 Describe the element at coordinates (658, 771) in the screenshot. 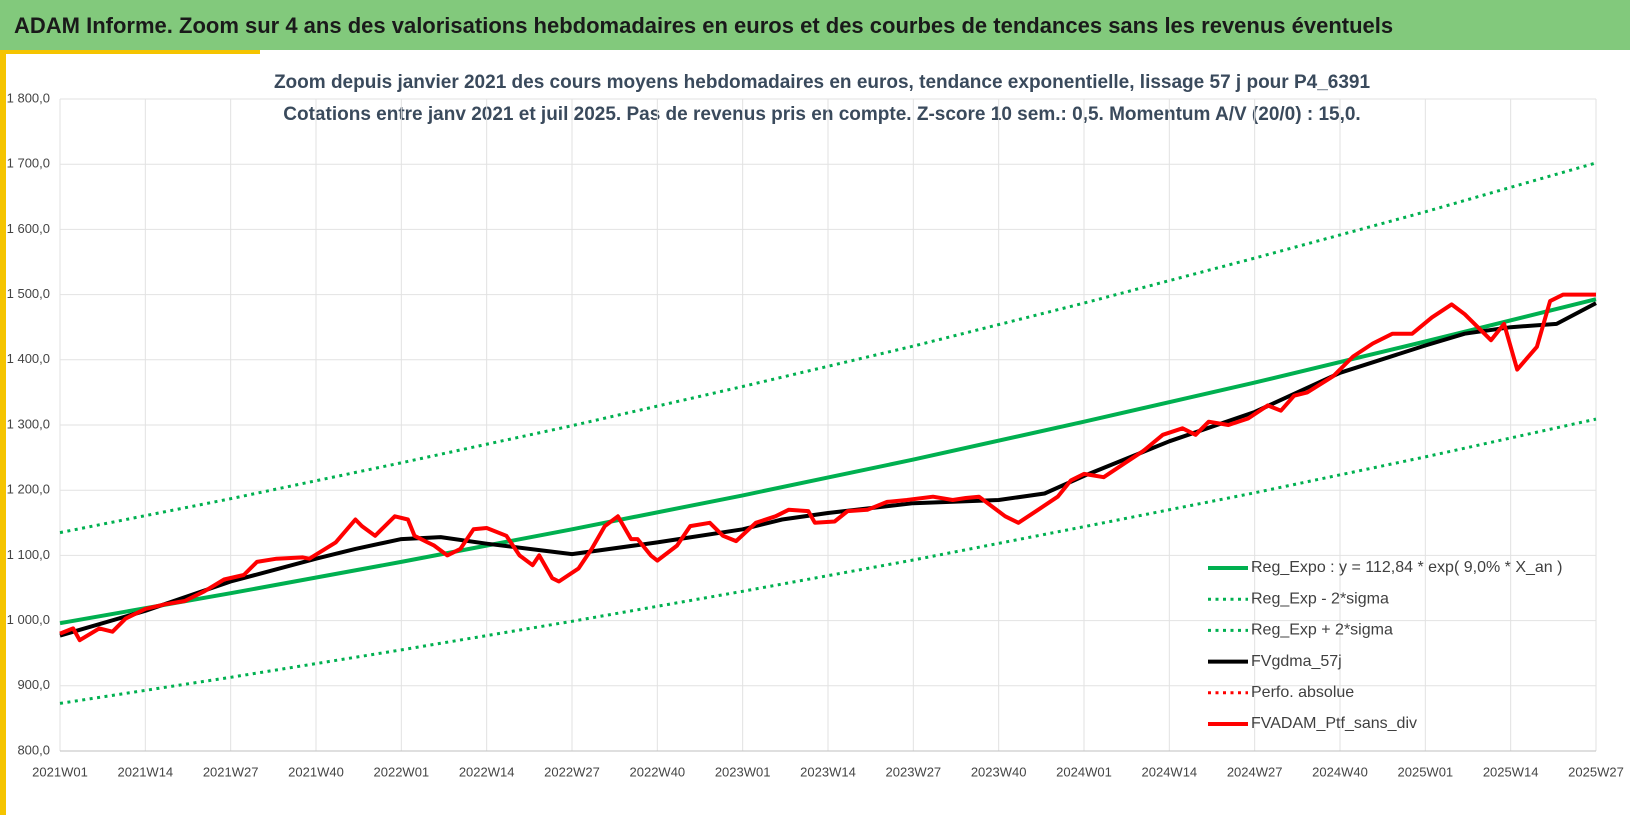

I see `x-tick-label: 2022W40` at that location.